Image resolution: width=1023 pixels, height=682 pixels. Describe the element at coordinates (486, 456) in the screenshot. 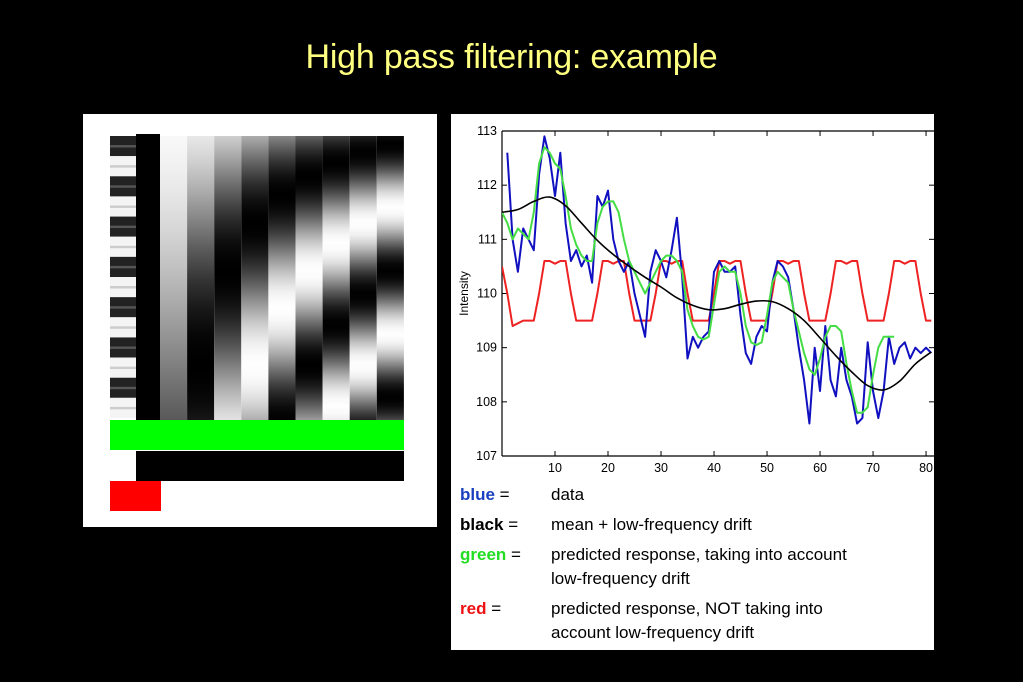

I see `y-tick-label: 107` at that location.